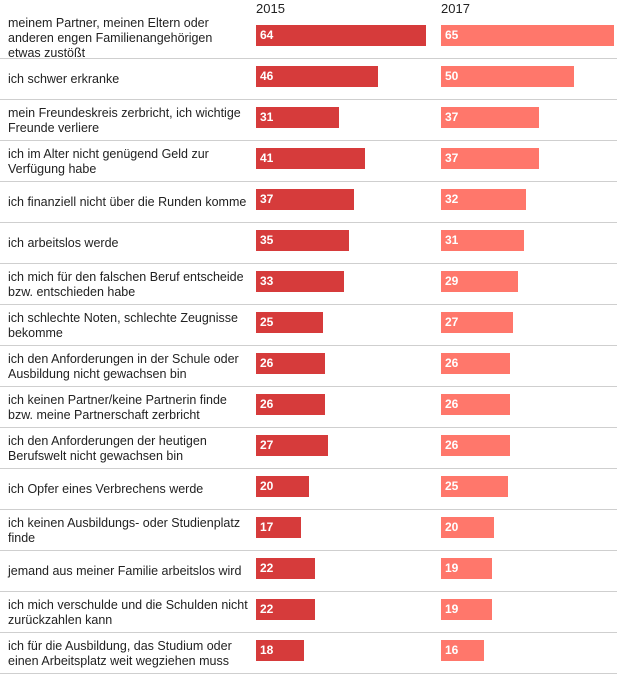 The image size is (625, 674). Describe the element at coordinates (305, 199) in the screenshot. I see `bar-2015: 37` at that location.